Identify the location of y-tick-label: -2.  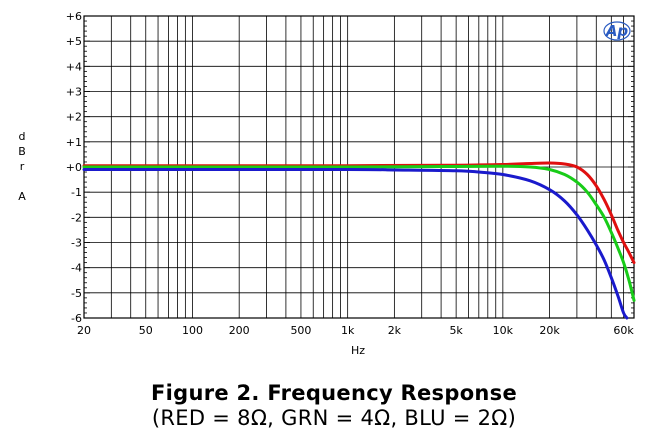
(76, 217).